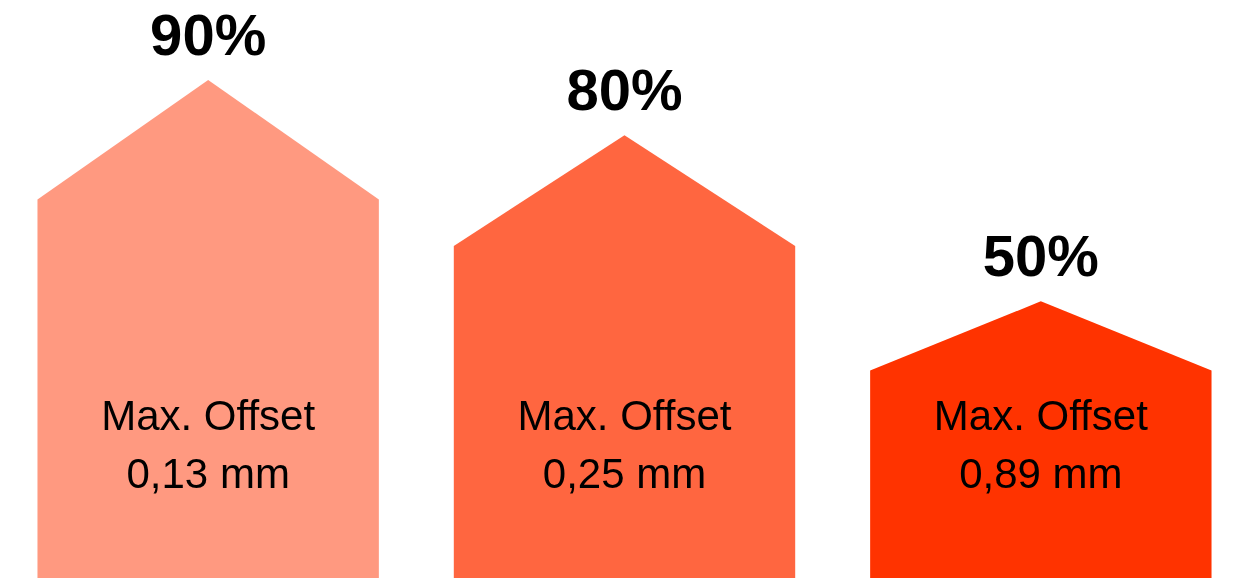  I want to click on data-label: 90%, so click(208, 34).